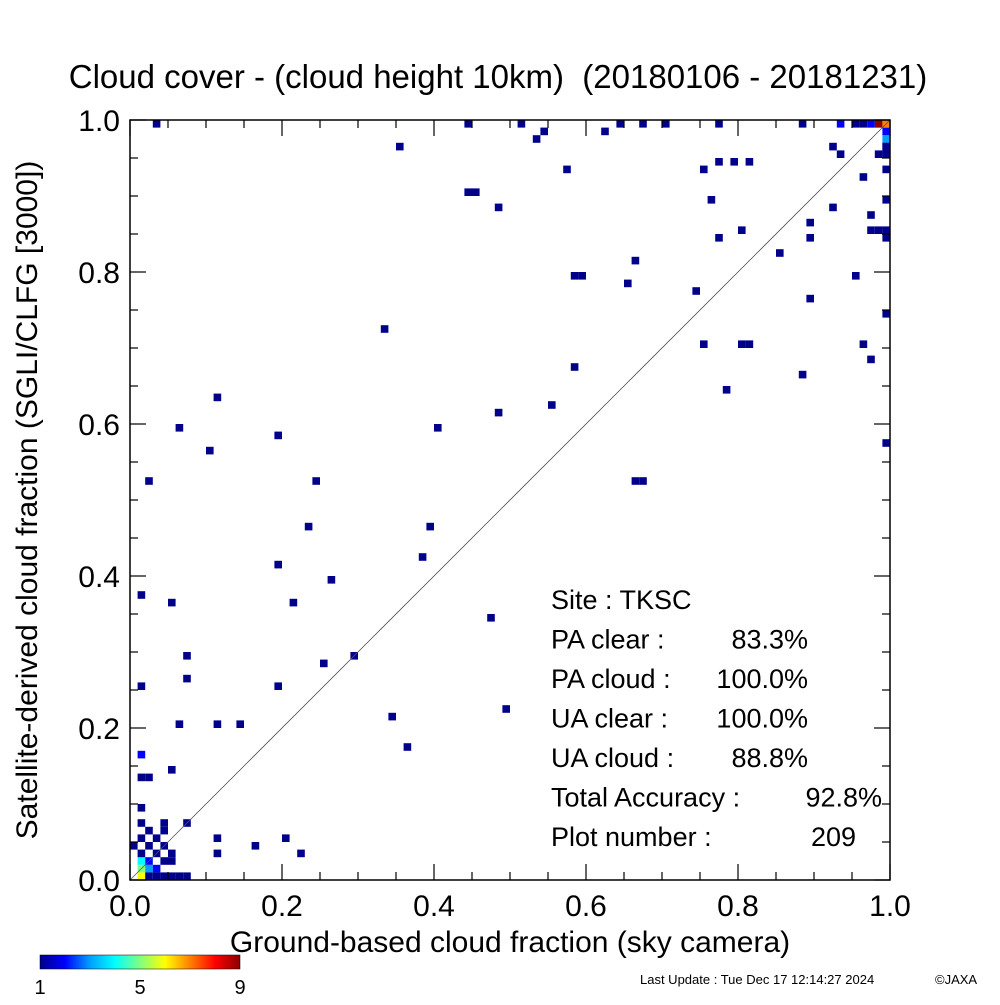 The image size is (1000, 1005). I want to click on stat-value: 88.8%, so click(769, 758).